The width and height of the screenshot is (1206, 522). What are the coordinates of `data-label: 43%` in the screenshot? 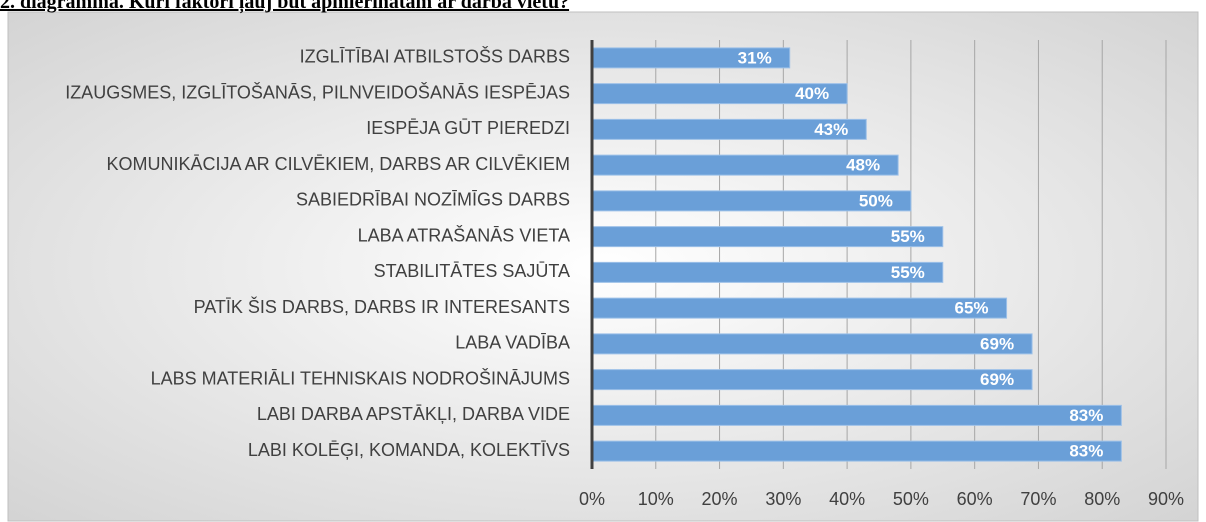 It's located at (831, 129).